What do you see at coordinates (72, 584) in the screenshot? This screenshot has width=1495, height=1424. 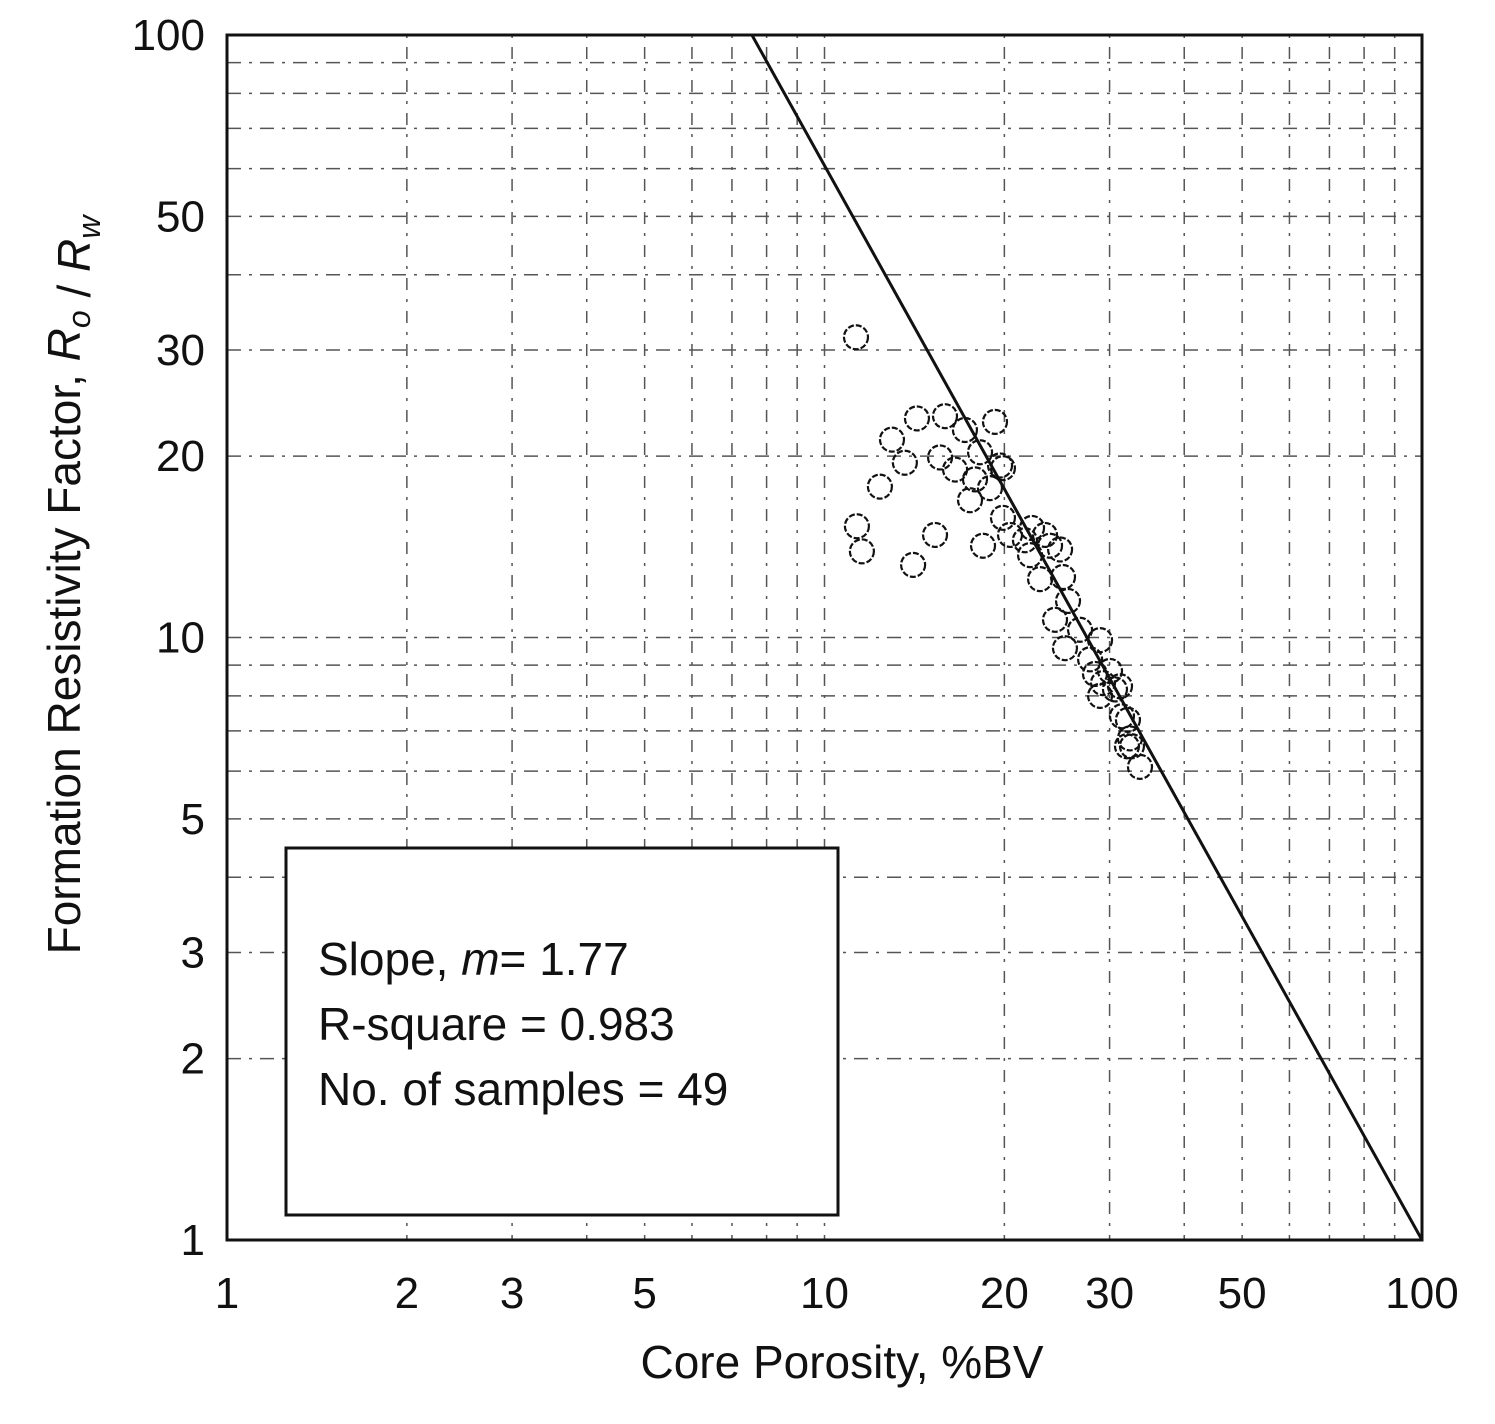 I see `y-axis-label: Formation Resistivity Factor, Ro / Rw` at bounding box center [72, 584].